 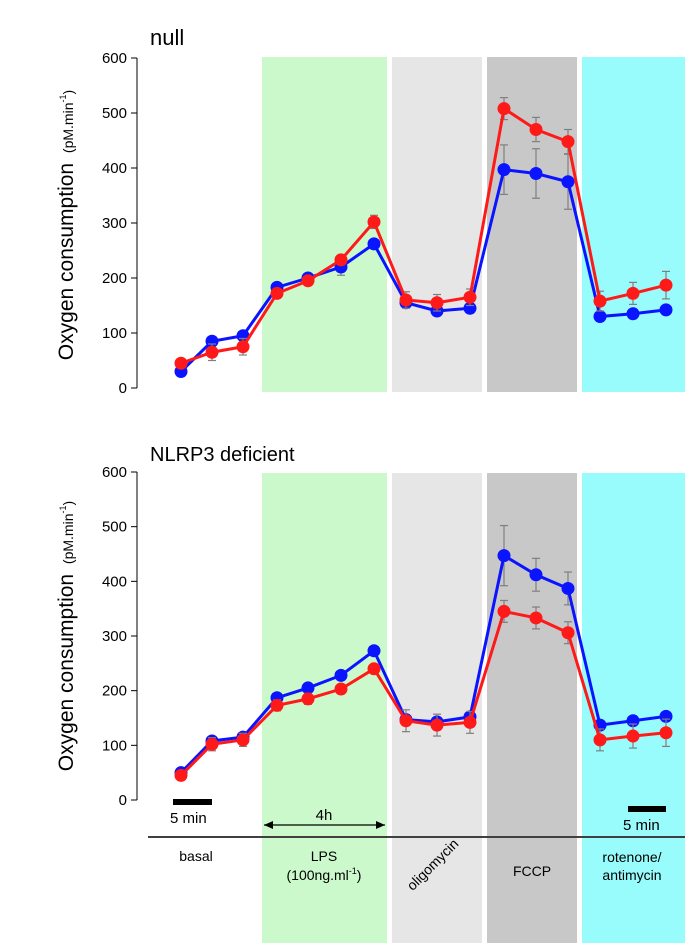 I want to click on duration-label: 4h, so click(x=324, y=815).